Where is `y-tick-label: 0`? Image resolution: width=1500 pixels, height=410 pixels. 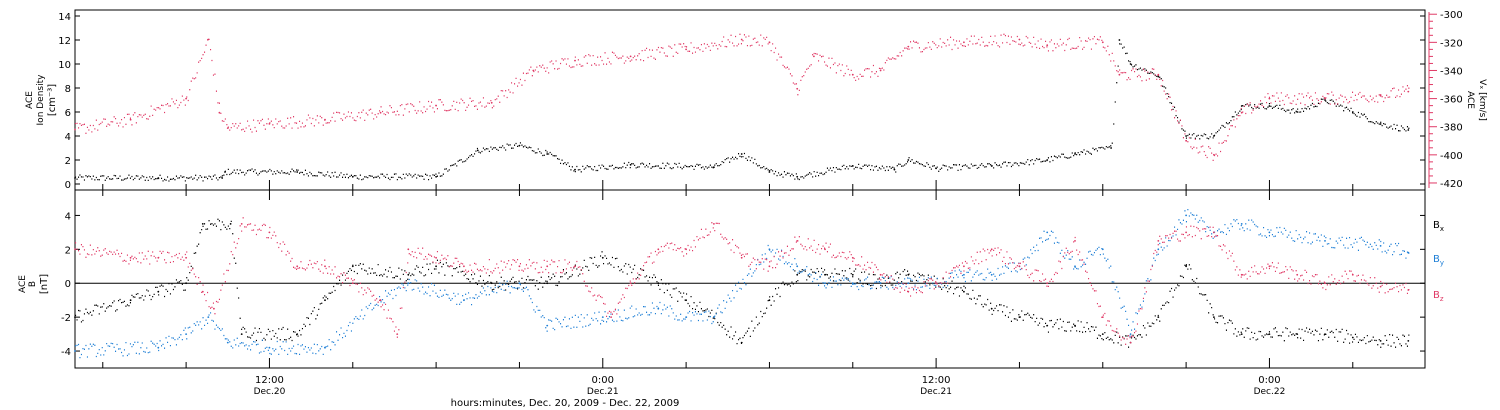 y-tick-label: 0 is located at coordinates (68, 185).